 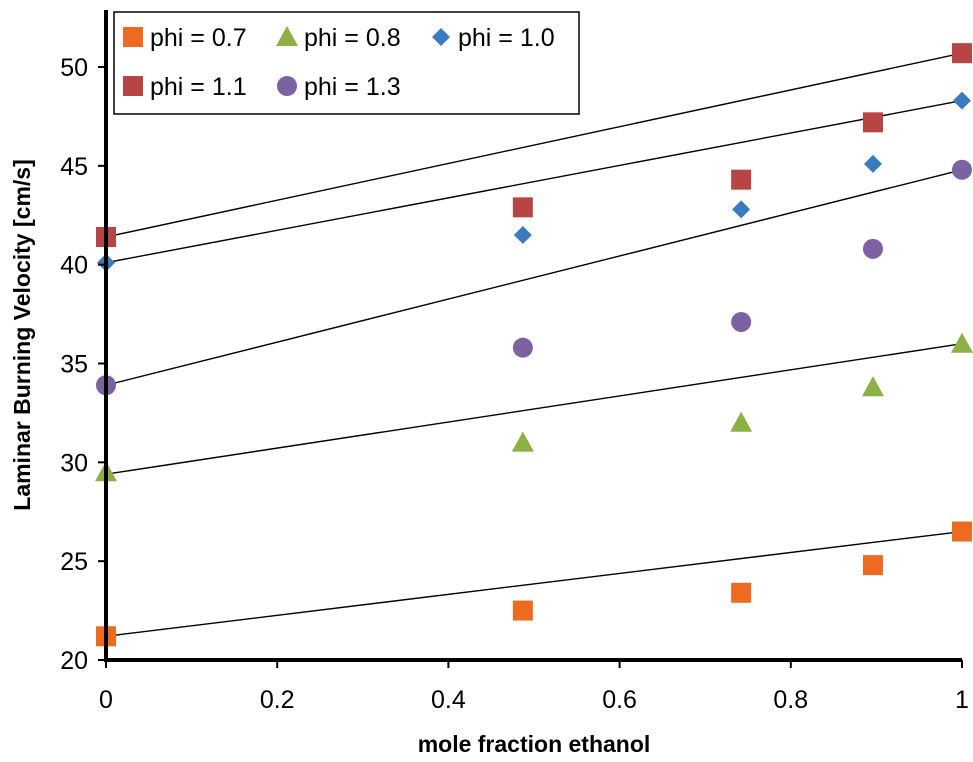 What do you see at coordinates (74, 661) in the screenshot?
I see `y-tick-label: 20` at bounding box center [74, 661].